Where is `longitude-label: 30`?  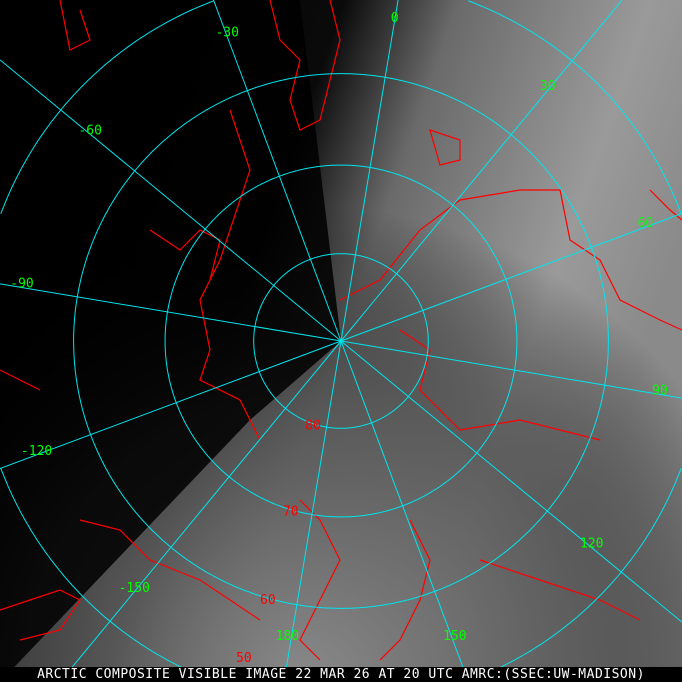
longitude-label: 30 is located at coordinates (548, 86).